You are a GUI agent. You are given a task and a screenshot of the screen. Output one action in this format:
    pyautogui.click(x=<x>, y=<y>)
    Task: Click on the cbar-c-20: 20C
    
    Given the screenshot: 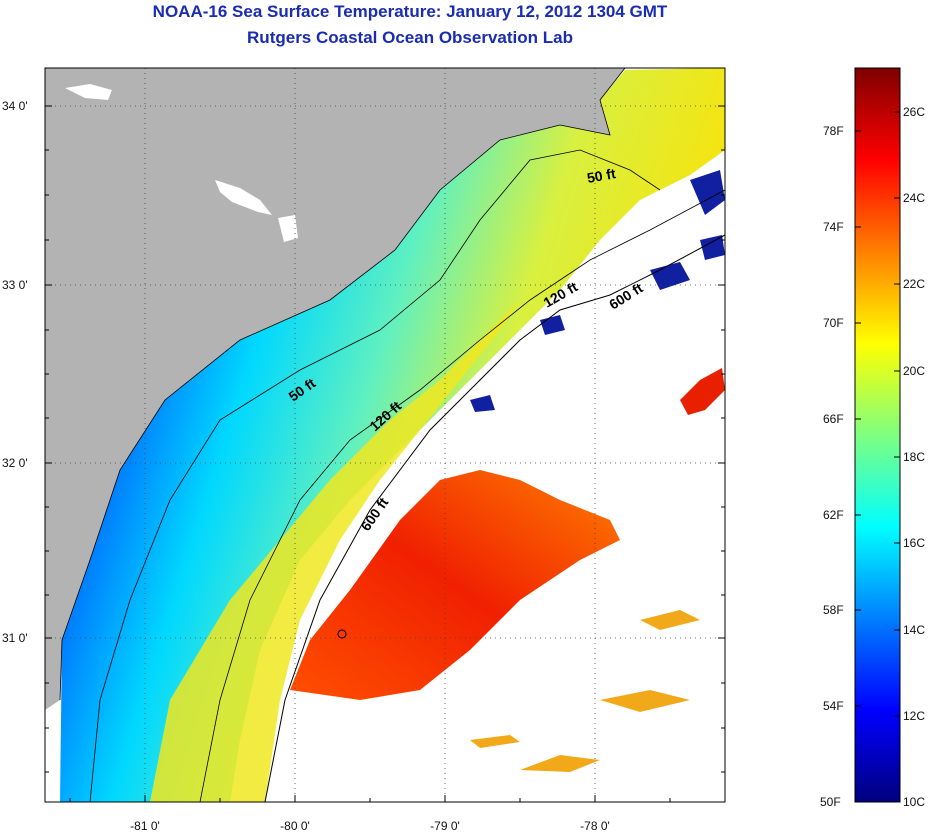 What is the action you would take?
    pyautogui.click(x=914, y=371)
    